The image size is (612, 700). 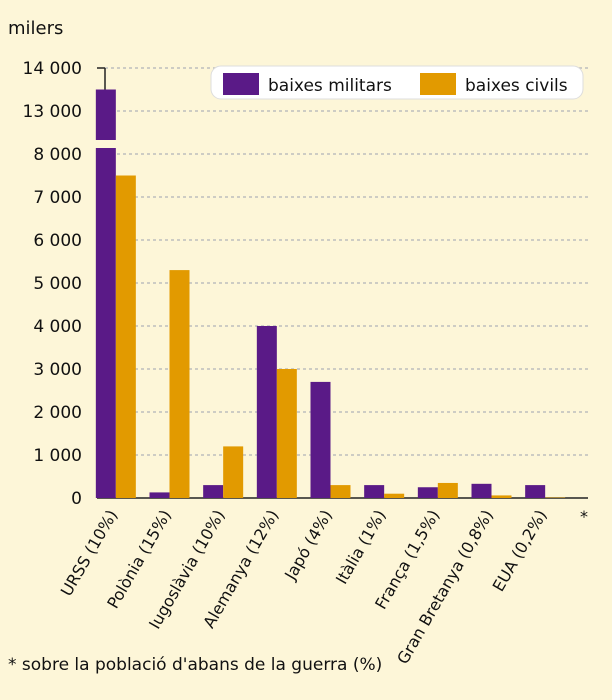 I want to click on legend-swatch-civil, so click(x=438, y=84).